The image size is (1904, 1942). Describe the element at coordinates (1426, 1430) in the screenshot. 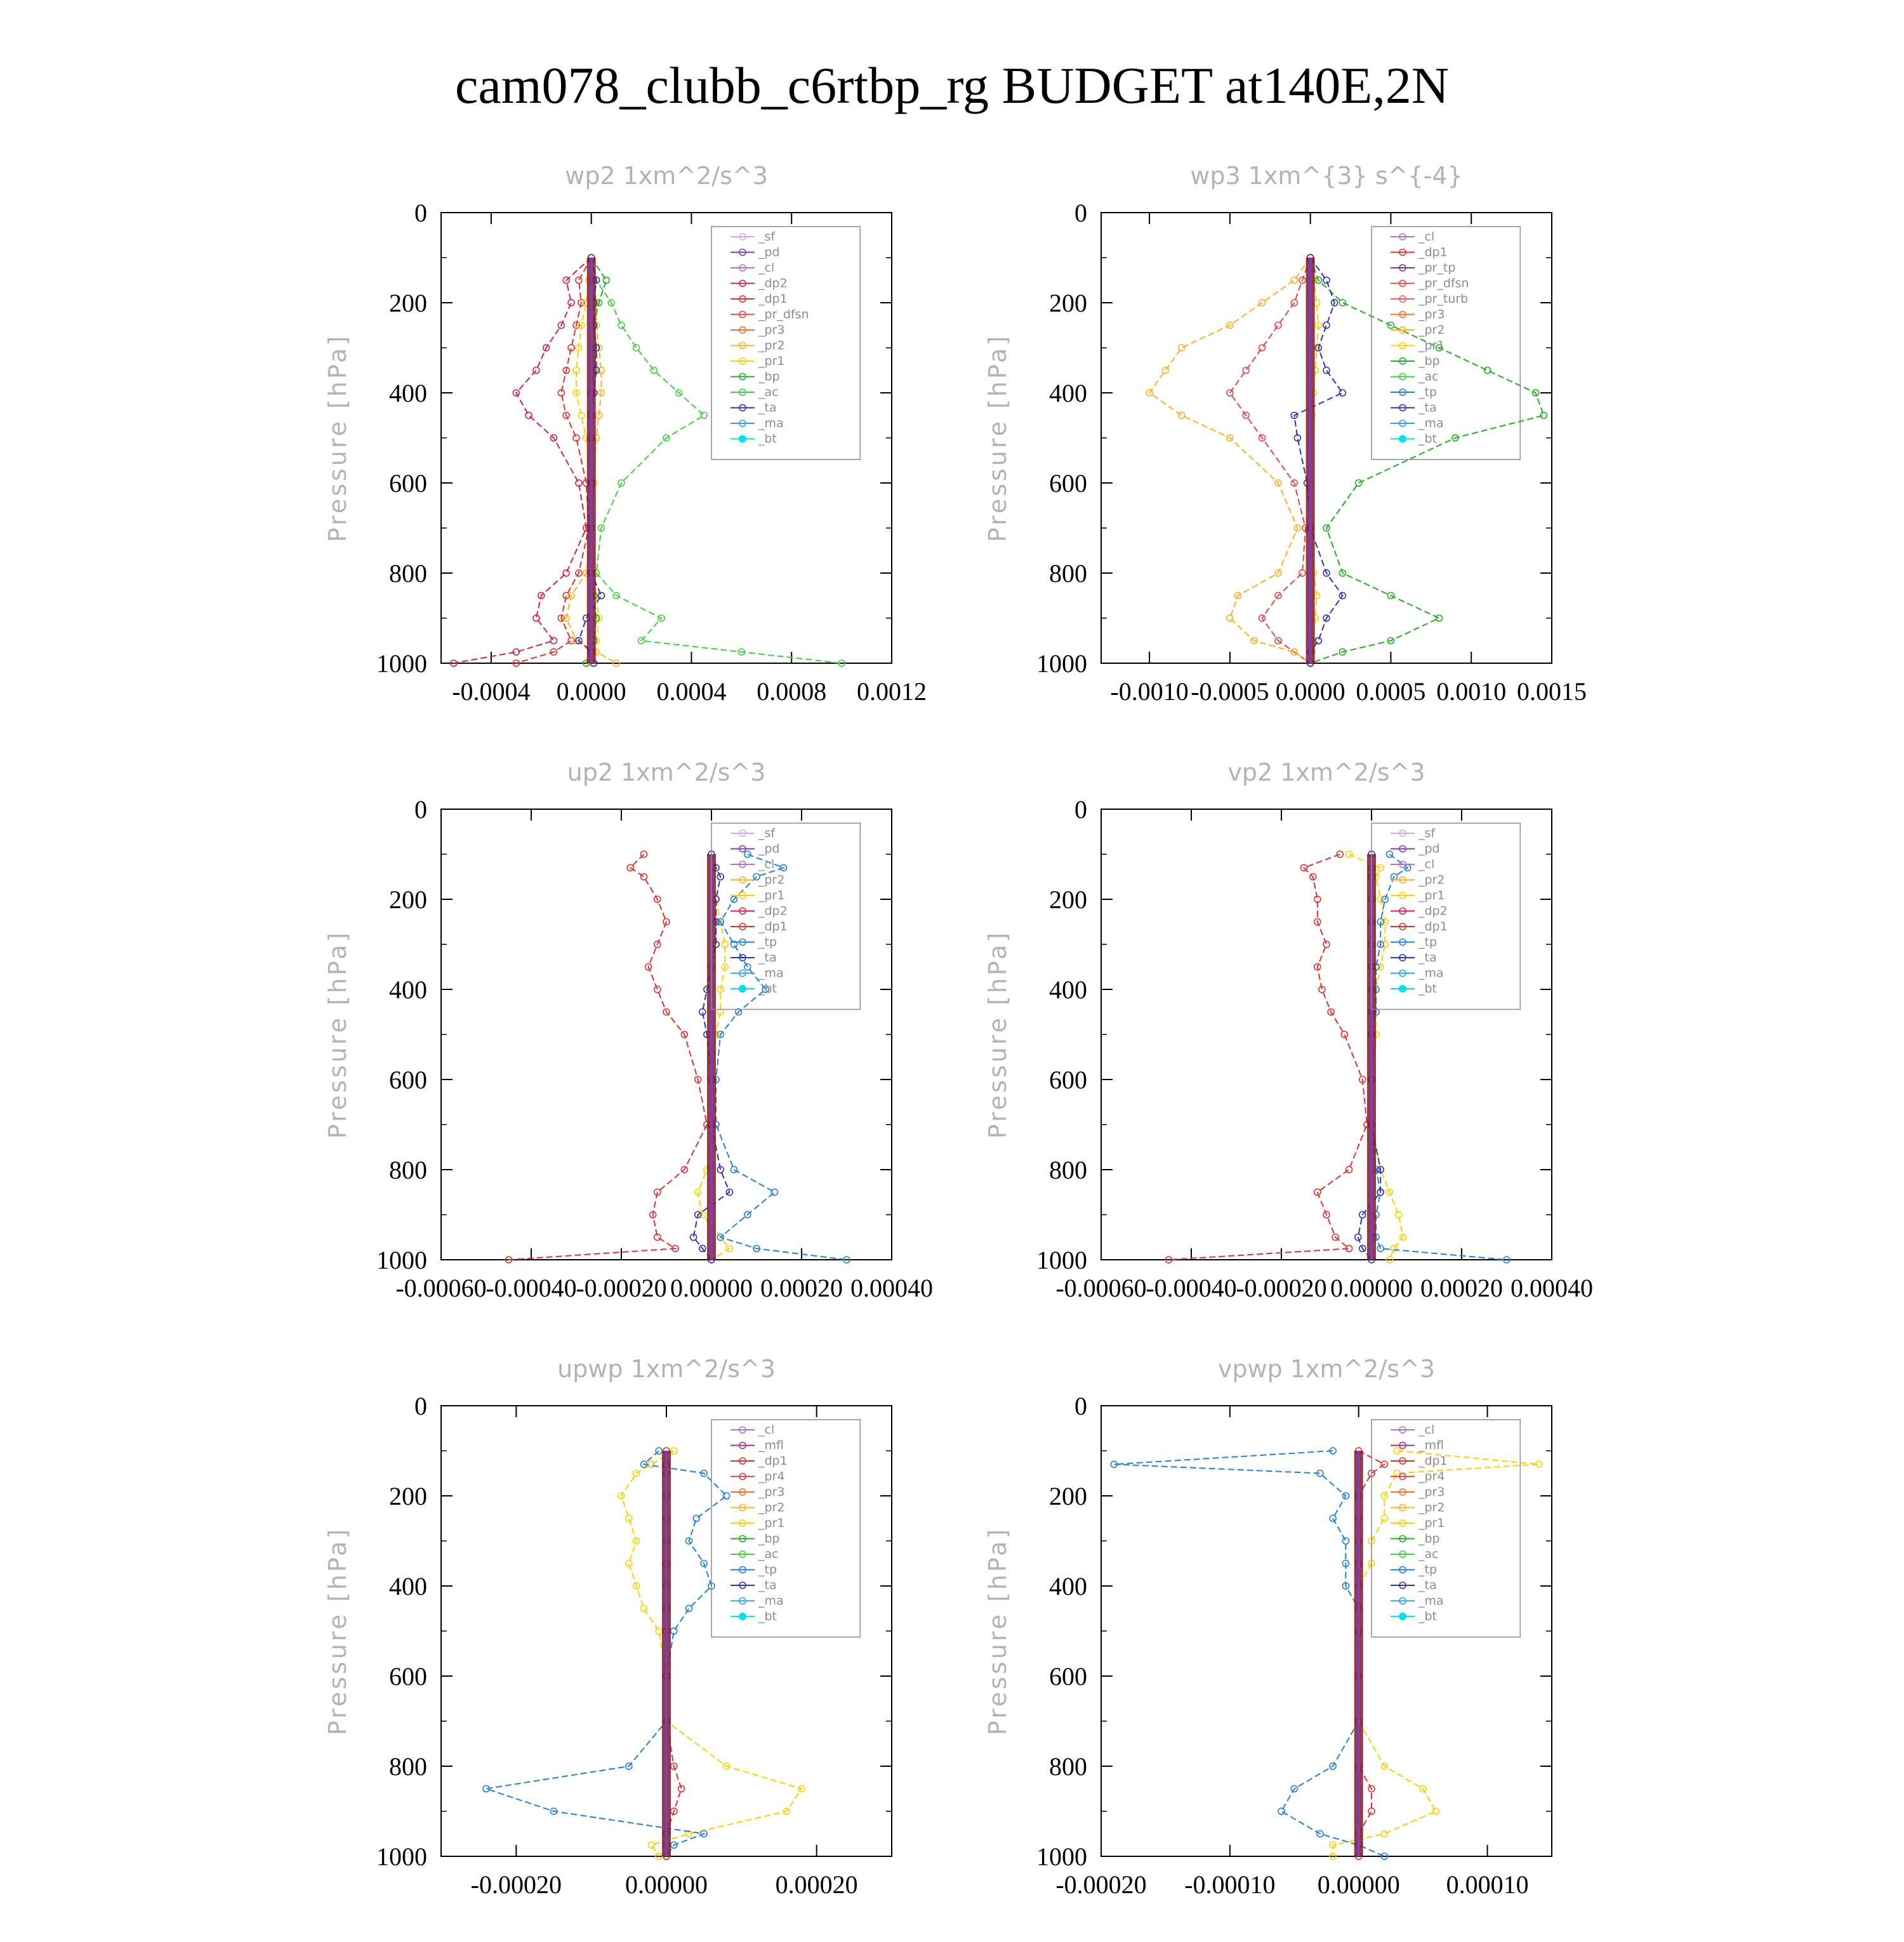

I see `legend-label: _cl` at that location.